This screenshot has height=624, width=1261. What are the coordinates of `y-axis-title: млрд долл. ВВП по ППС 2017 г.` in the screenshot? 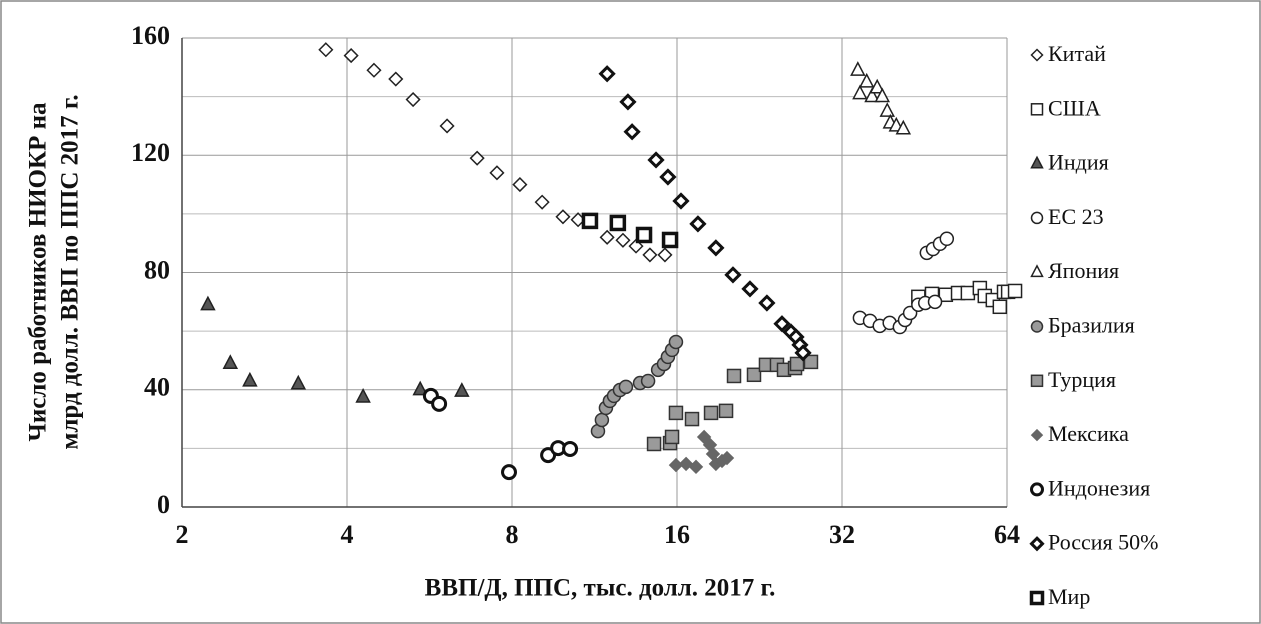 It's located at (70, 271).